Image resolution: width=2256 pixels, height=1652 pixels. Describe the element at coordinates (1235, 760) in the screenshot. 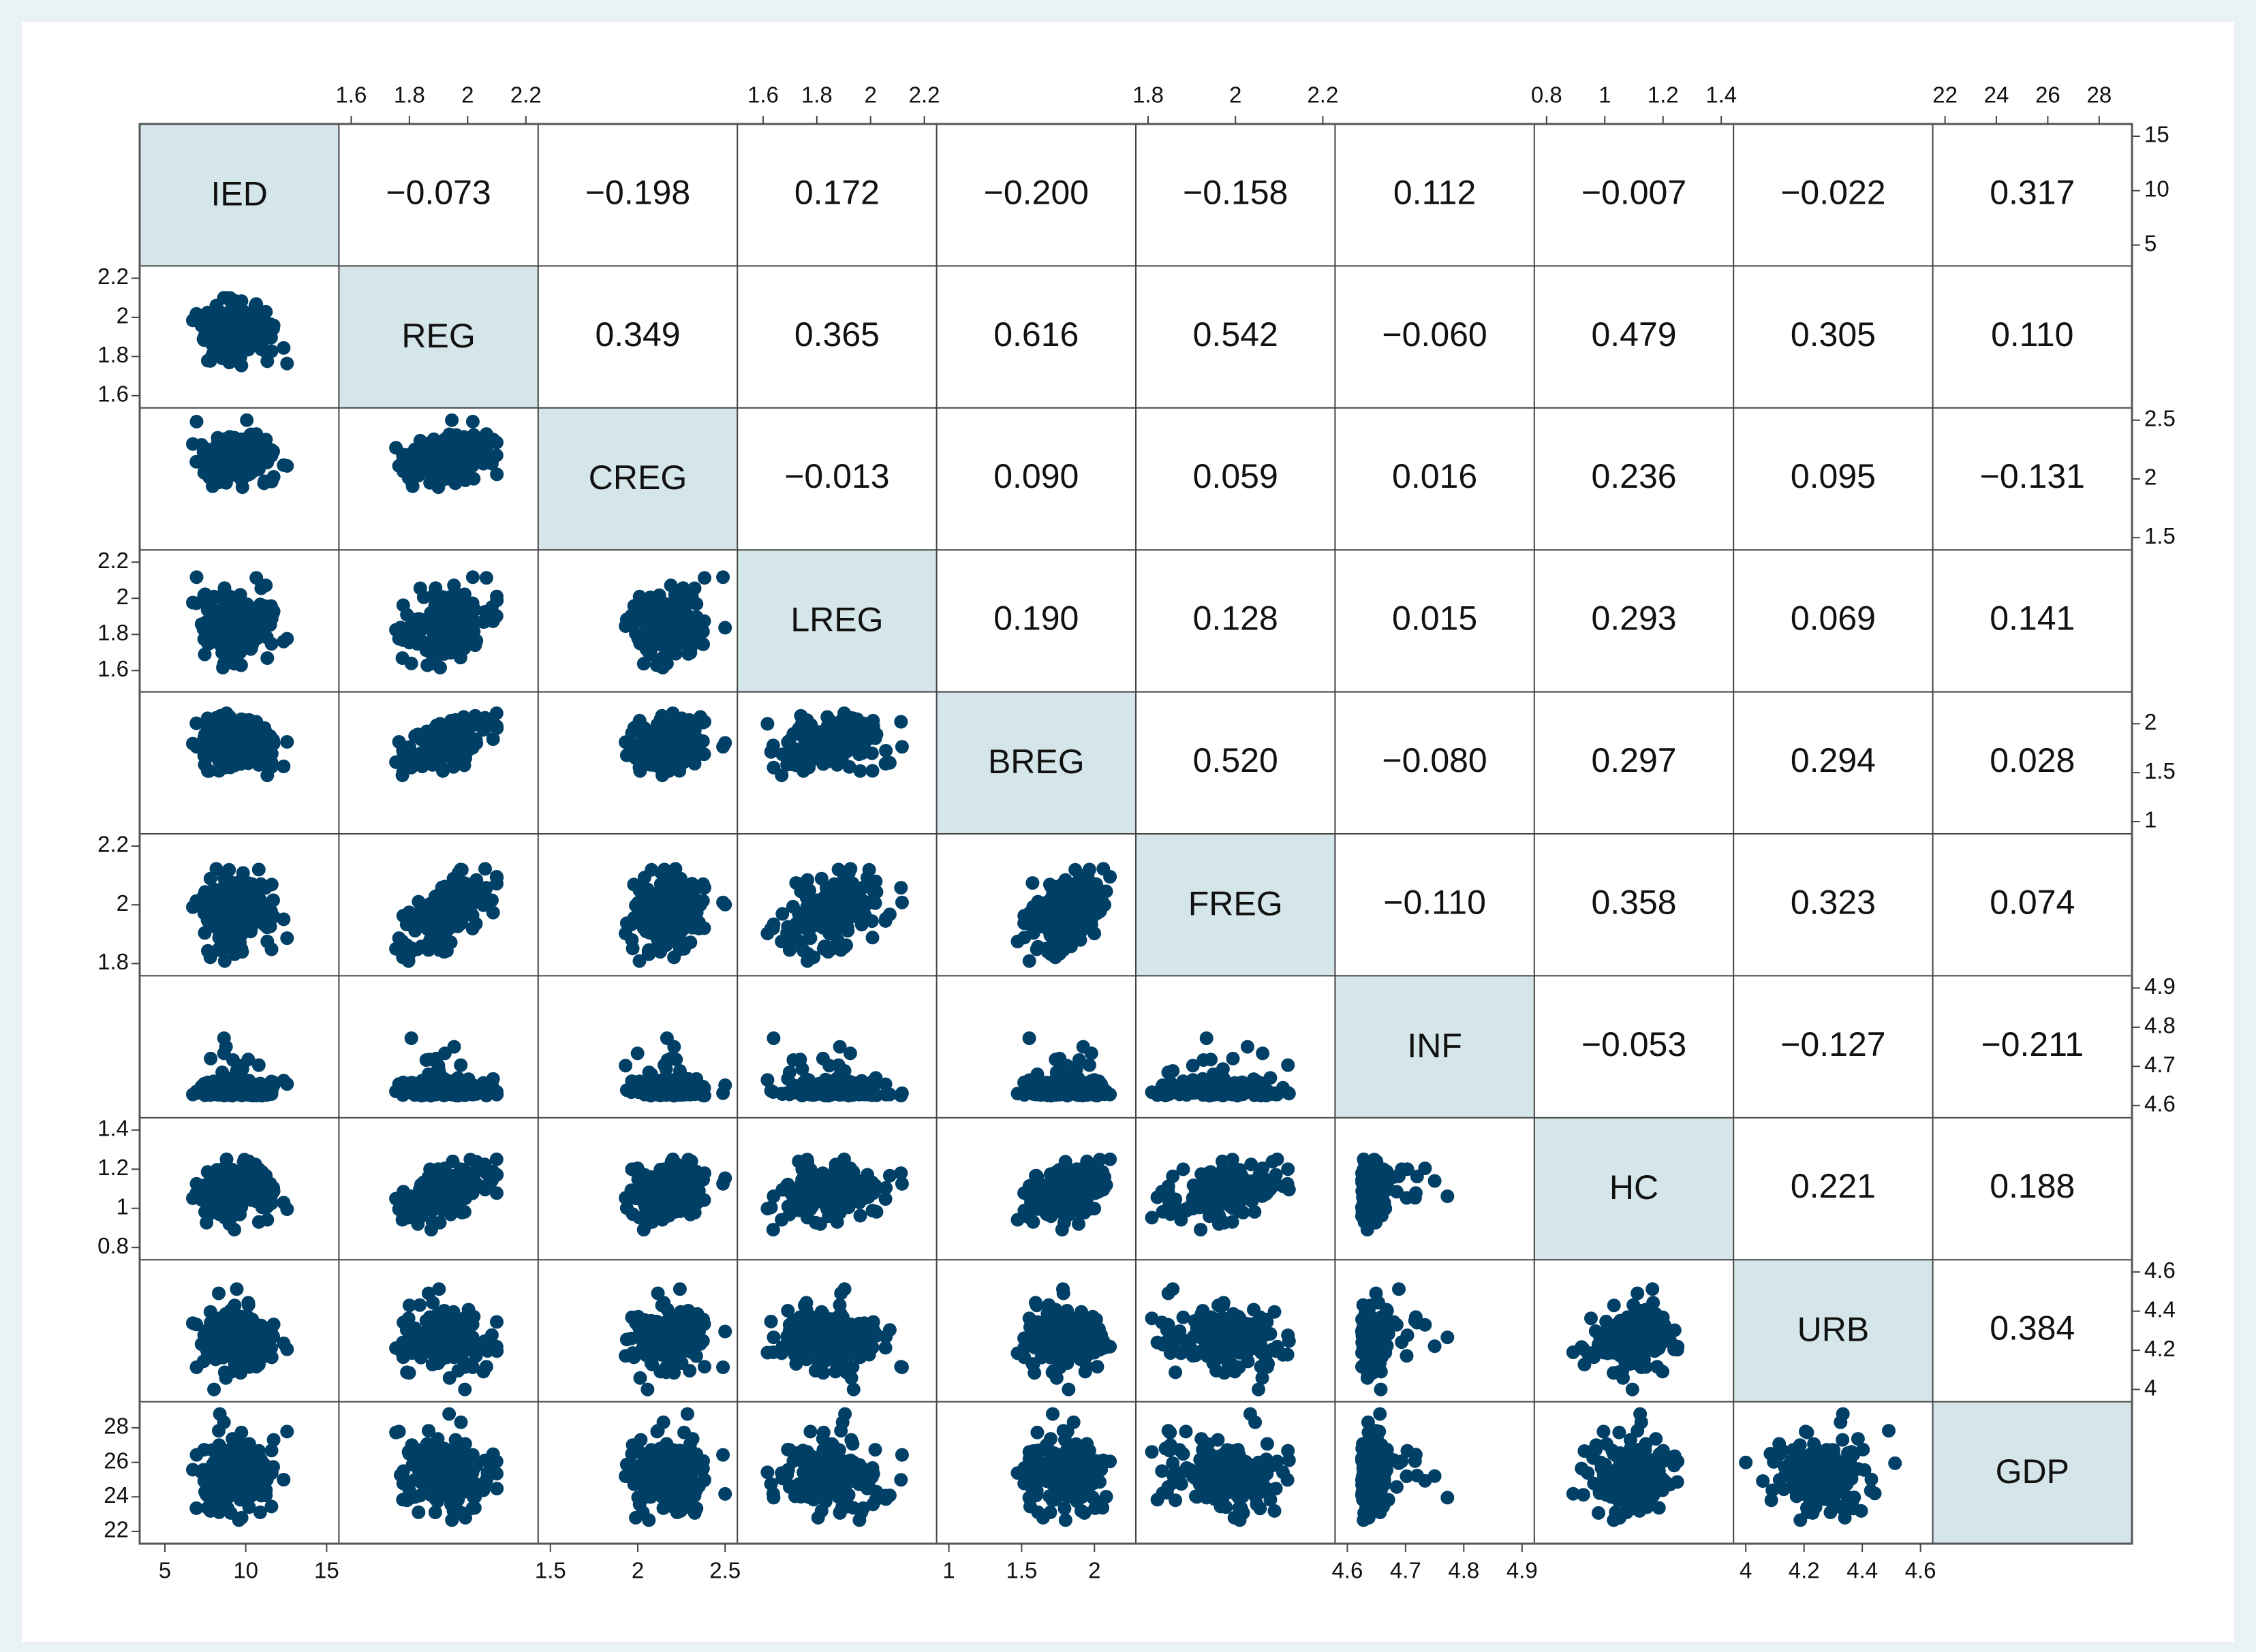

I see `corr-breg-freg: 0.520` at that location.